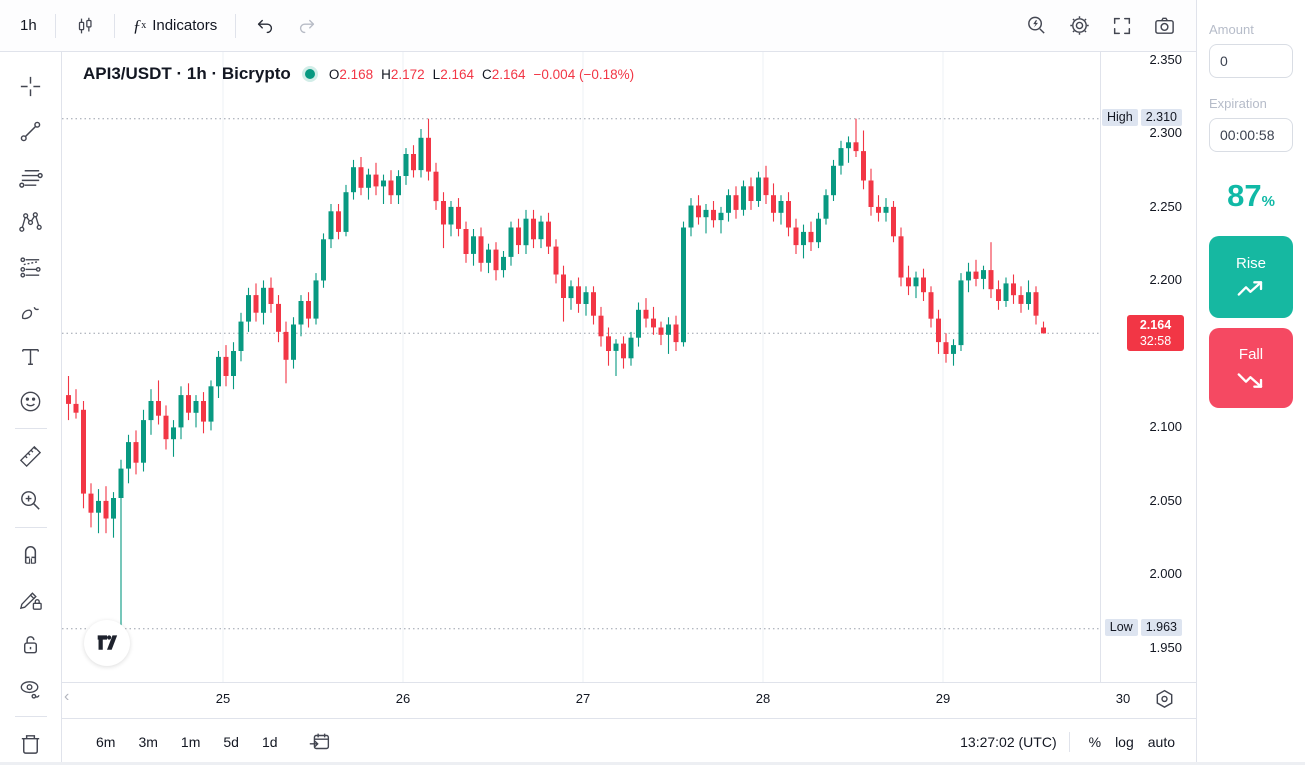 Image resolution: width=1305 pixels, height=765 pixels. Describe the element at coordinates (1251, 277) in the screenshot. I see `rise-button: Rise` at that location.